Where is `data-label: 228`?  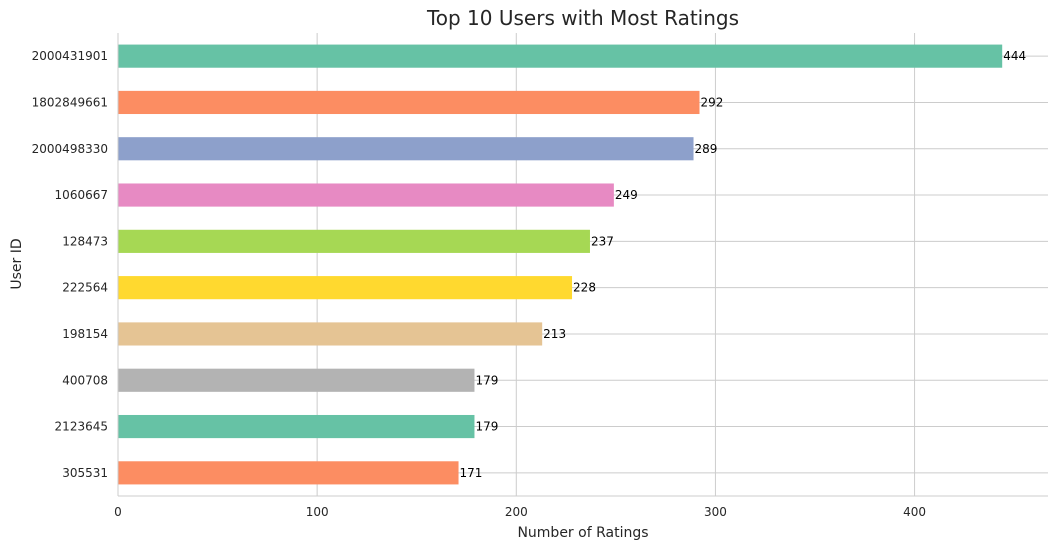 data-label: 228 is located at coordinates (584, 288).